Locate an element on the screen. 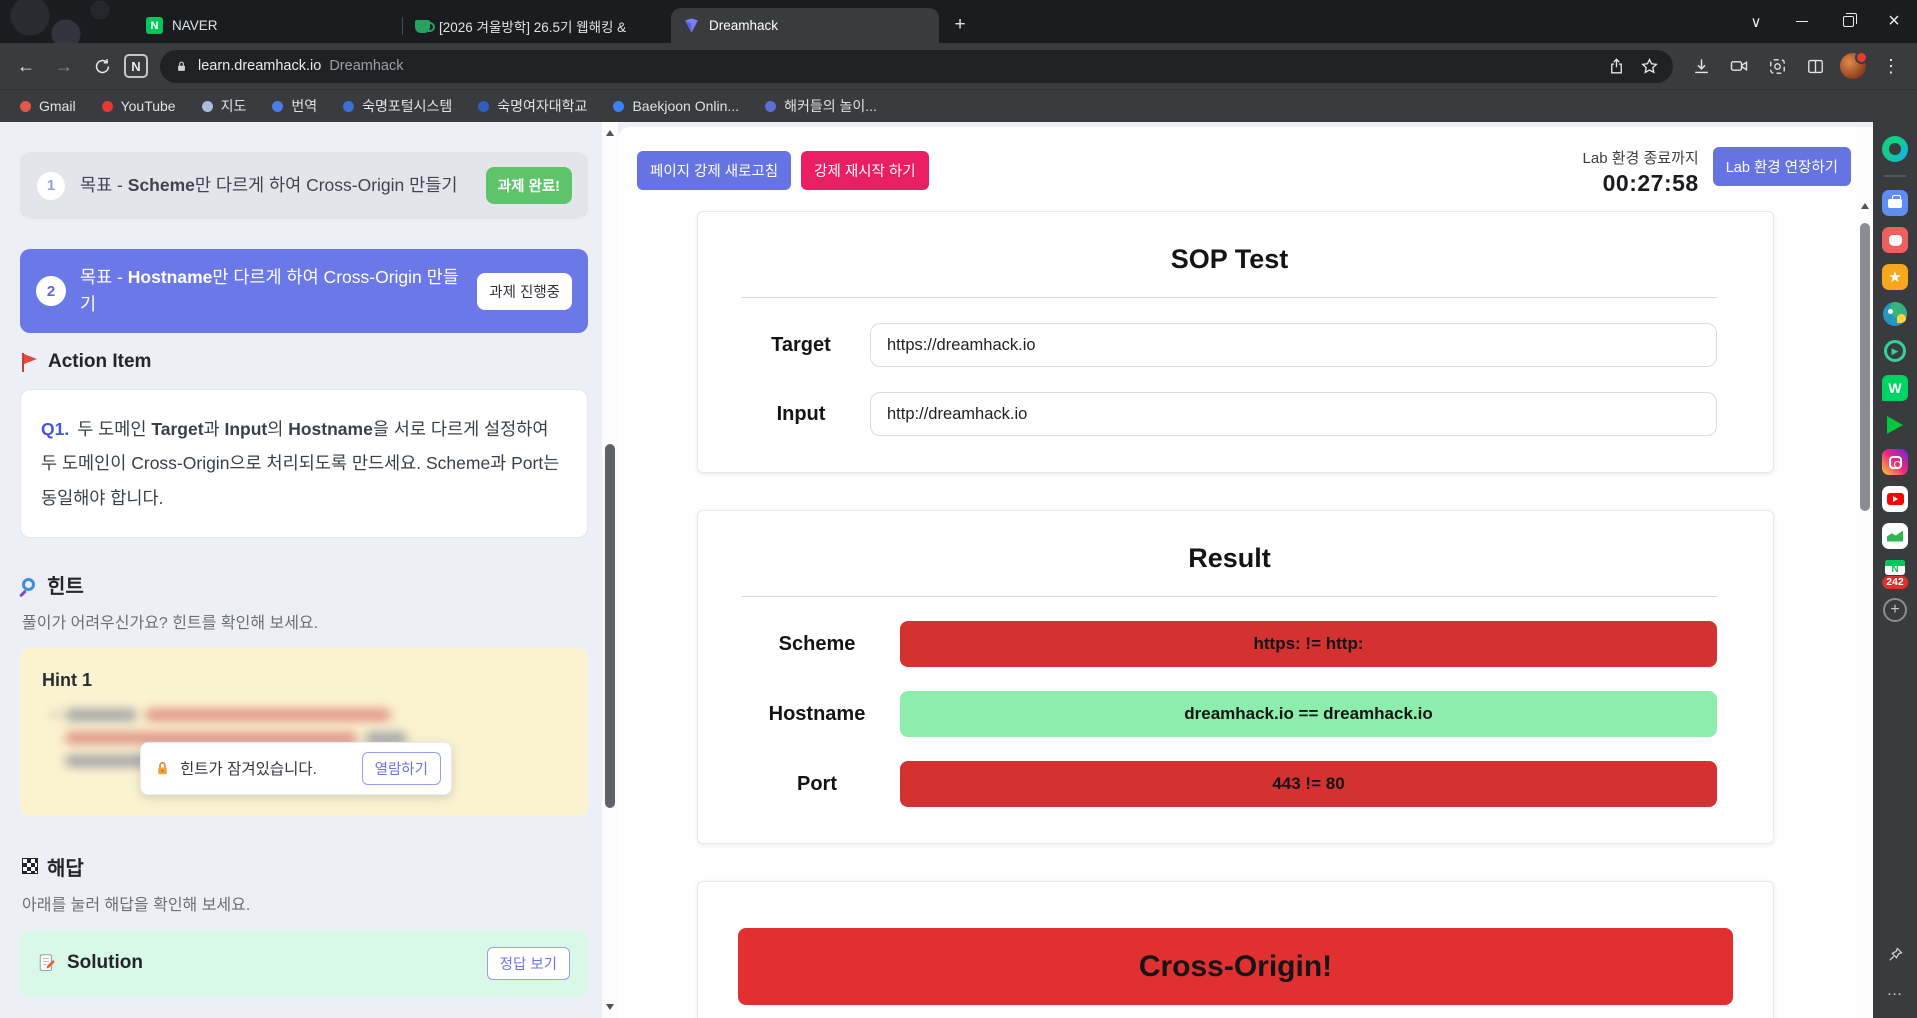 The height and width of the screenshot is (1018, 1917). tab-search-chevron-icon: ∨ is located at coordinates (1756, 22).